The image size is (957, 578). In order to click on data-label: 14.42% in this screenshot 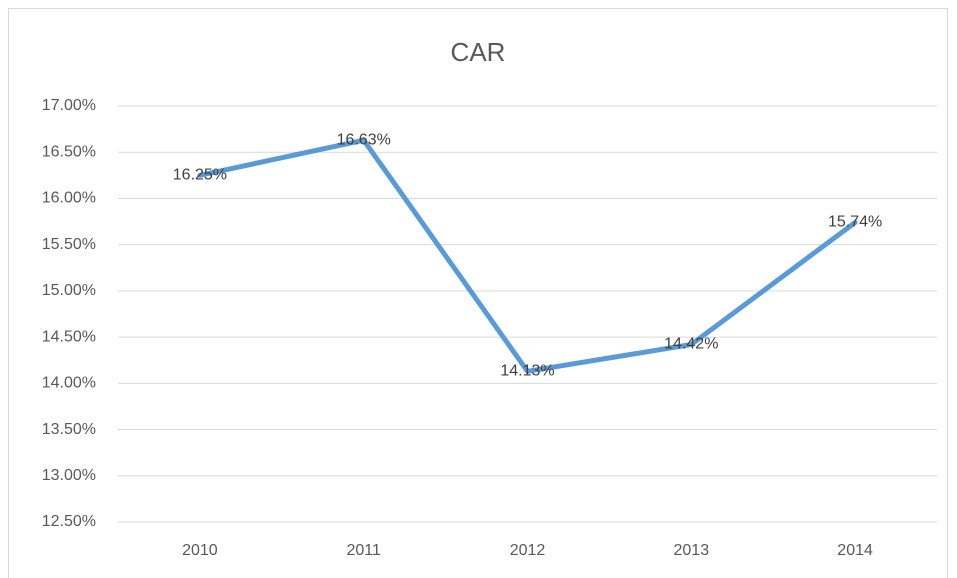, I will do `click(691, 344)`.